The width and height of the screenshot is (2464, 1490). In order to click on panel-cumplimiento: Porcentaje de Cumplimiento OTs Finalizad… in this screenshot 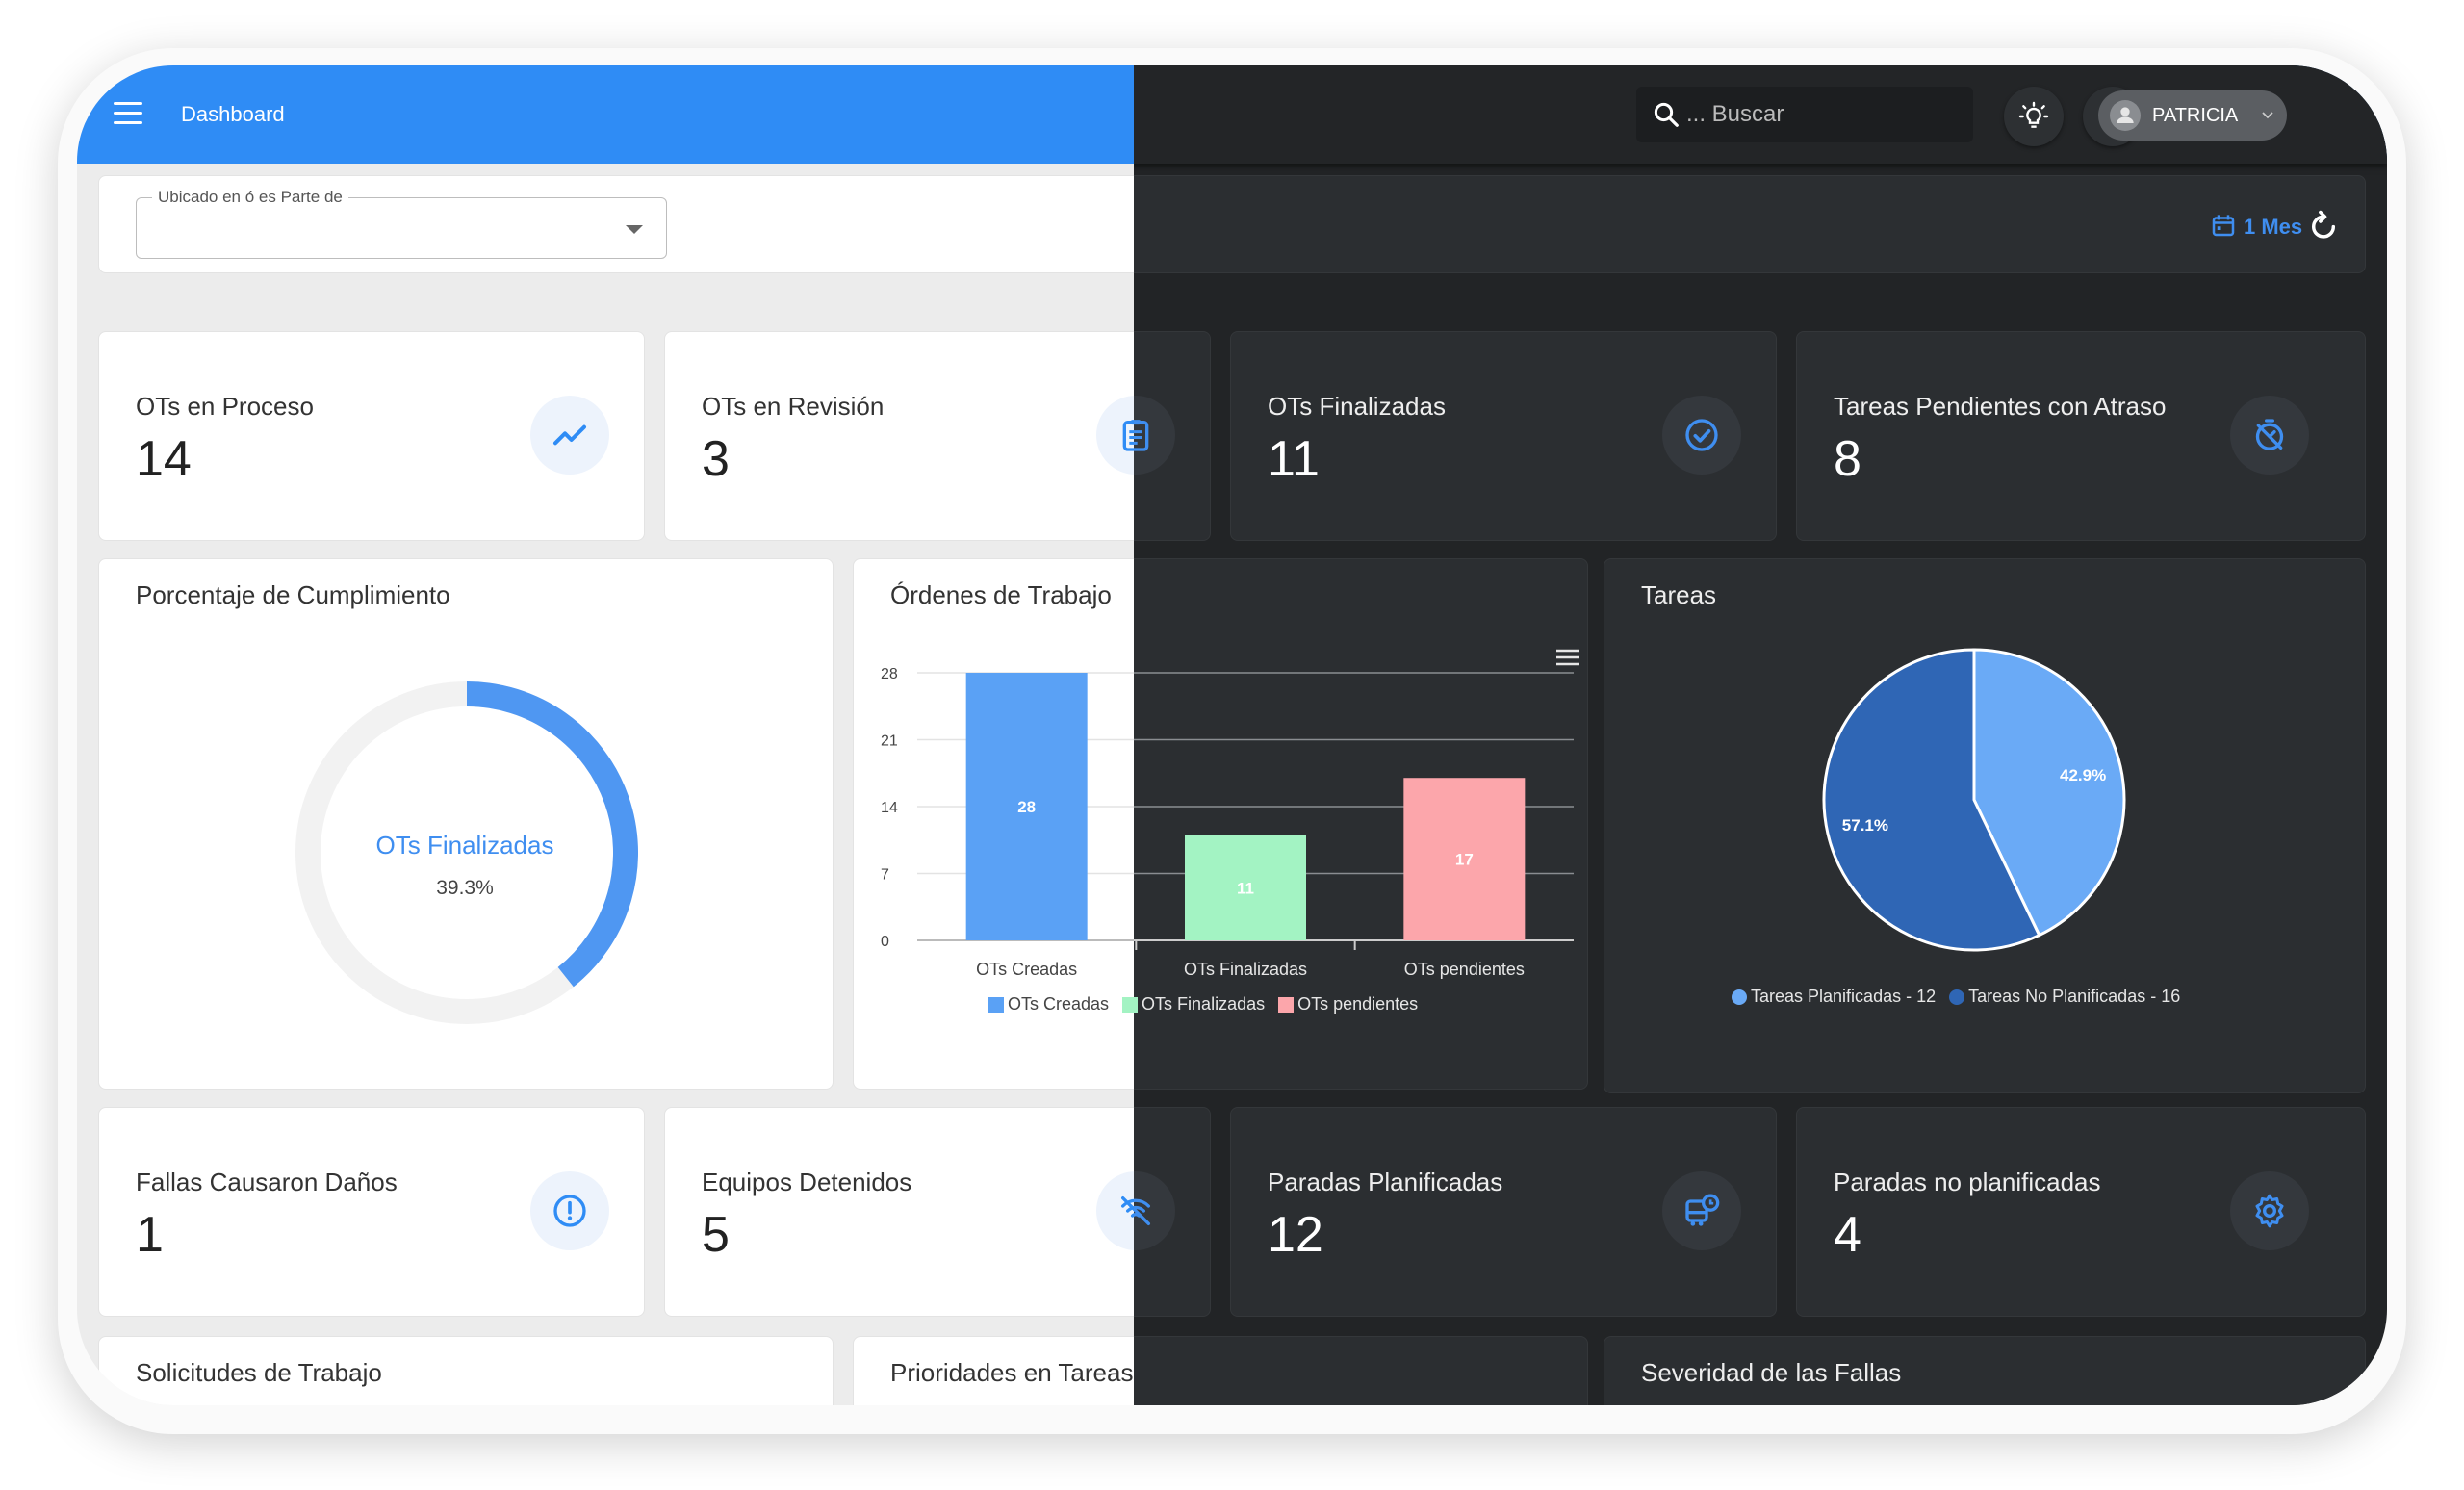, I will do `click(466, 824)`.